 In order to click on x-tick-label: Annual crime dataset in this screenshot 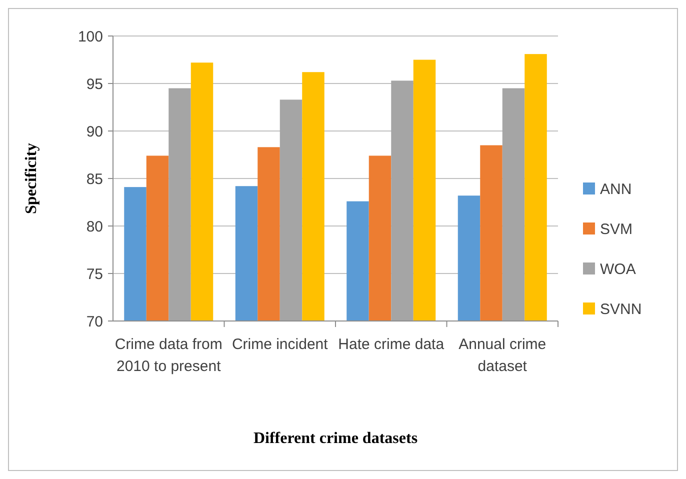, I will do `click(502, 355)`.